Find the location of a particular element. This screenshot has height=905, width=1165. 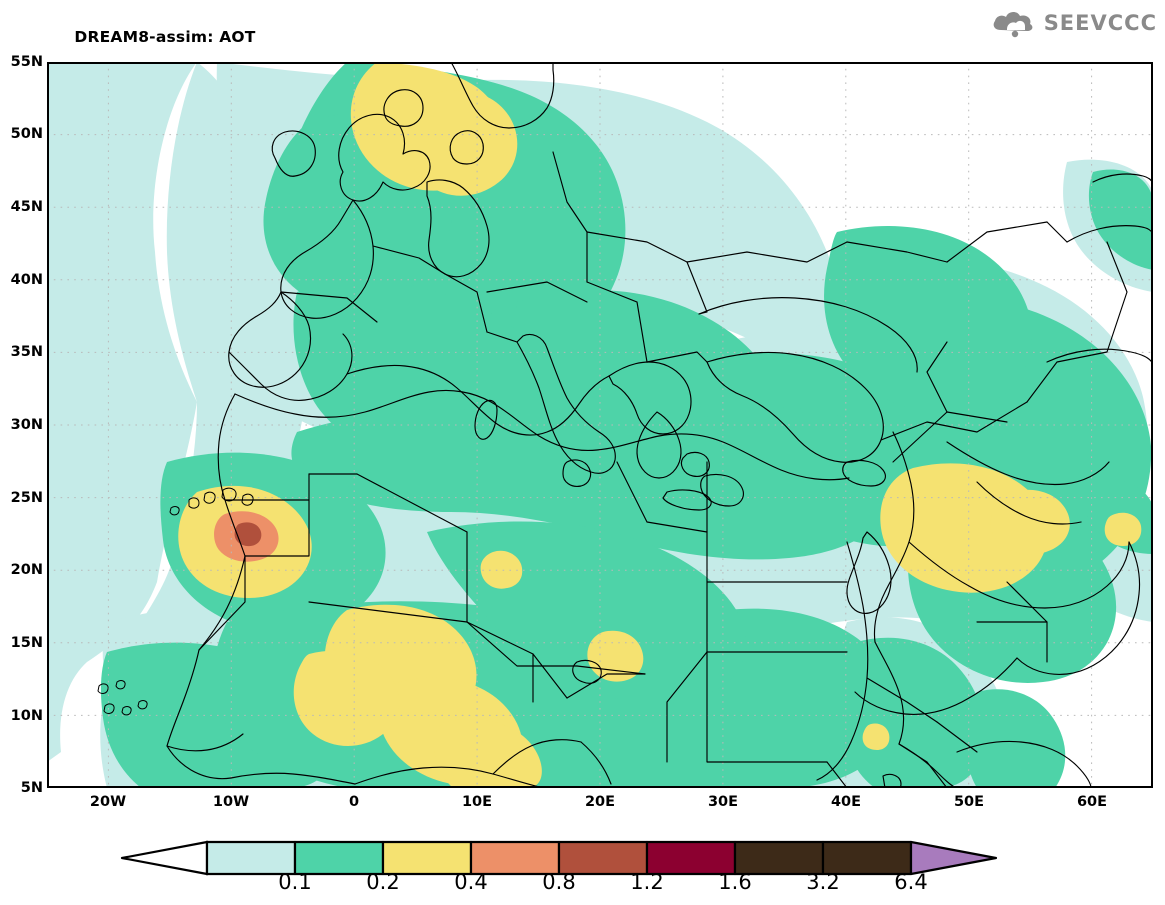

x-tick-40e: 40E is located at coordinates (846, 802).